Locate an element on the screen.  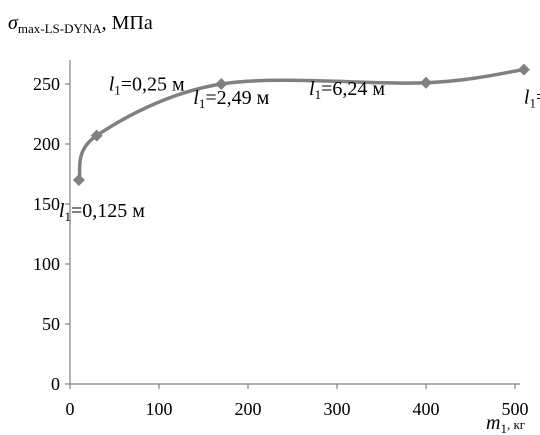
y-axis-symbol: σ is located at coordinates (13, 23).